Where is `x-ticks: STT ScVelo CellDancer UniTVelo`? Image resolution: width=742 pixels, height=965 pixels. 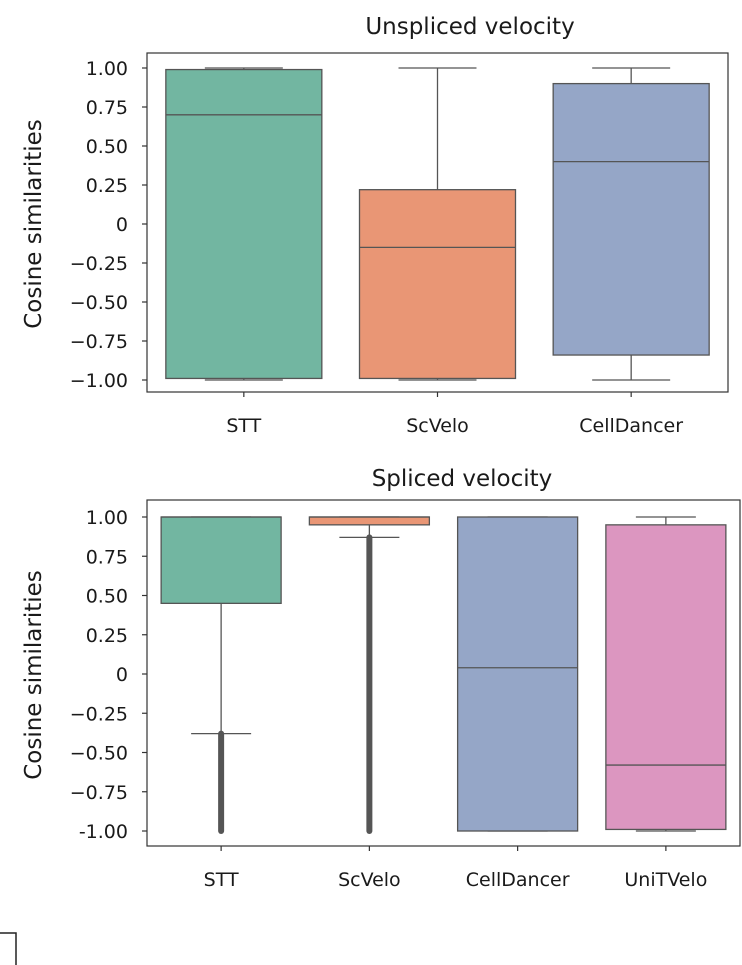
x-ticks: STT ScVelo CellDancer UniTVelo is located at coordinates (455, 868).